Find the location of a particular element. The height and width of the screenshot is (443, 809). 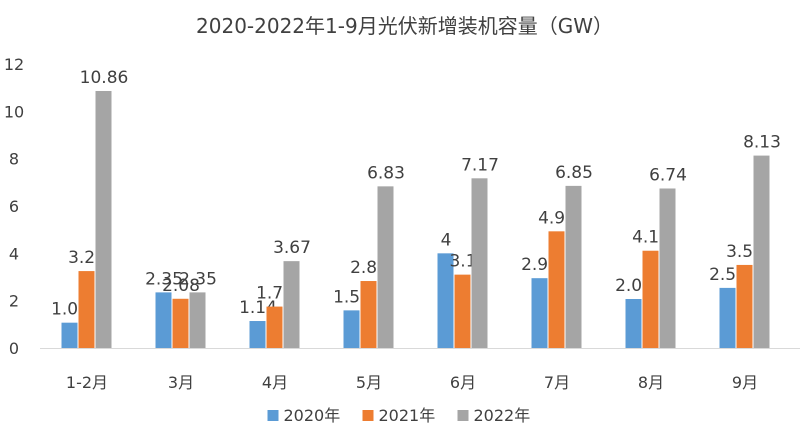

data-label: 4 is located at coordinates (446, 240).